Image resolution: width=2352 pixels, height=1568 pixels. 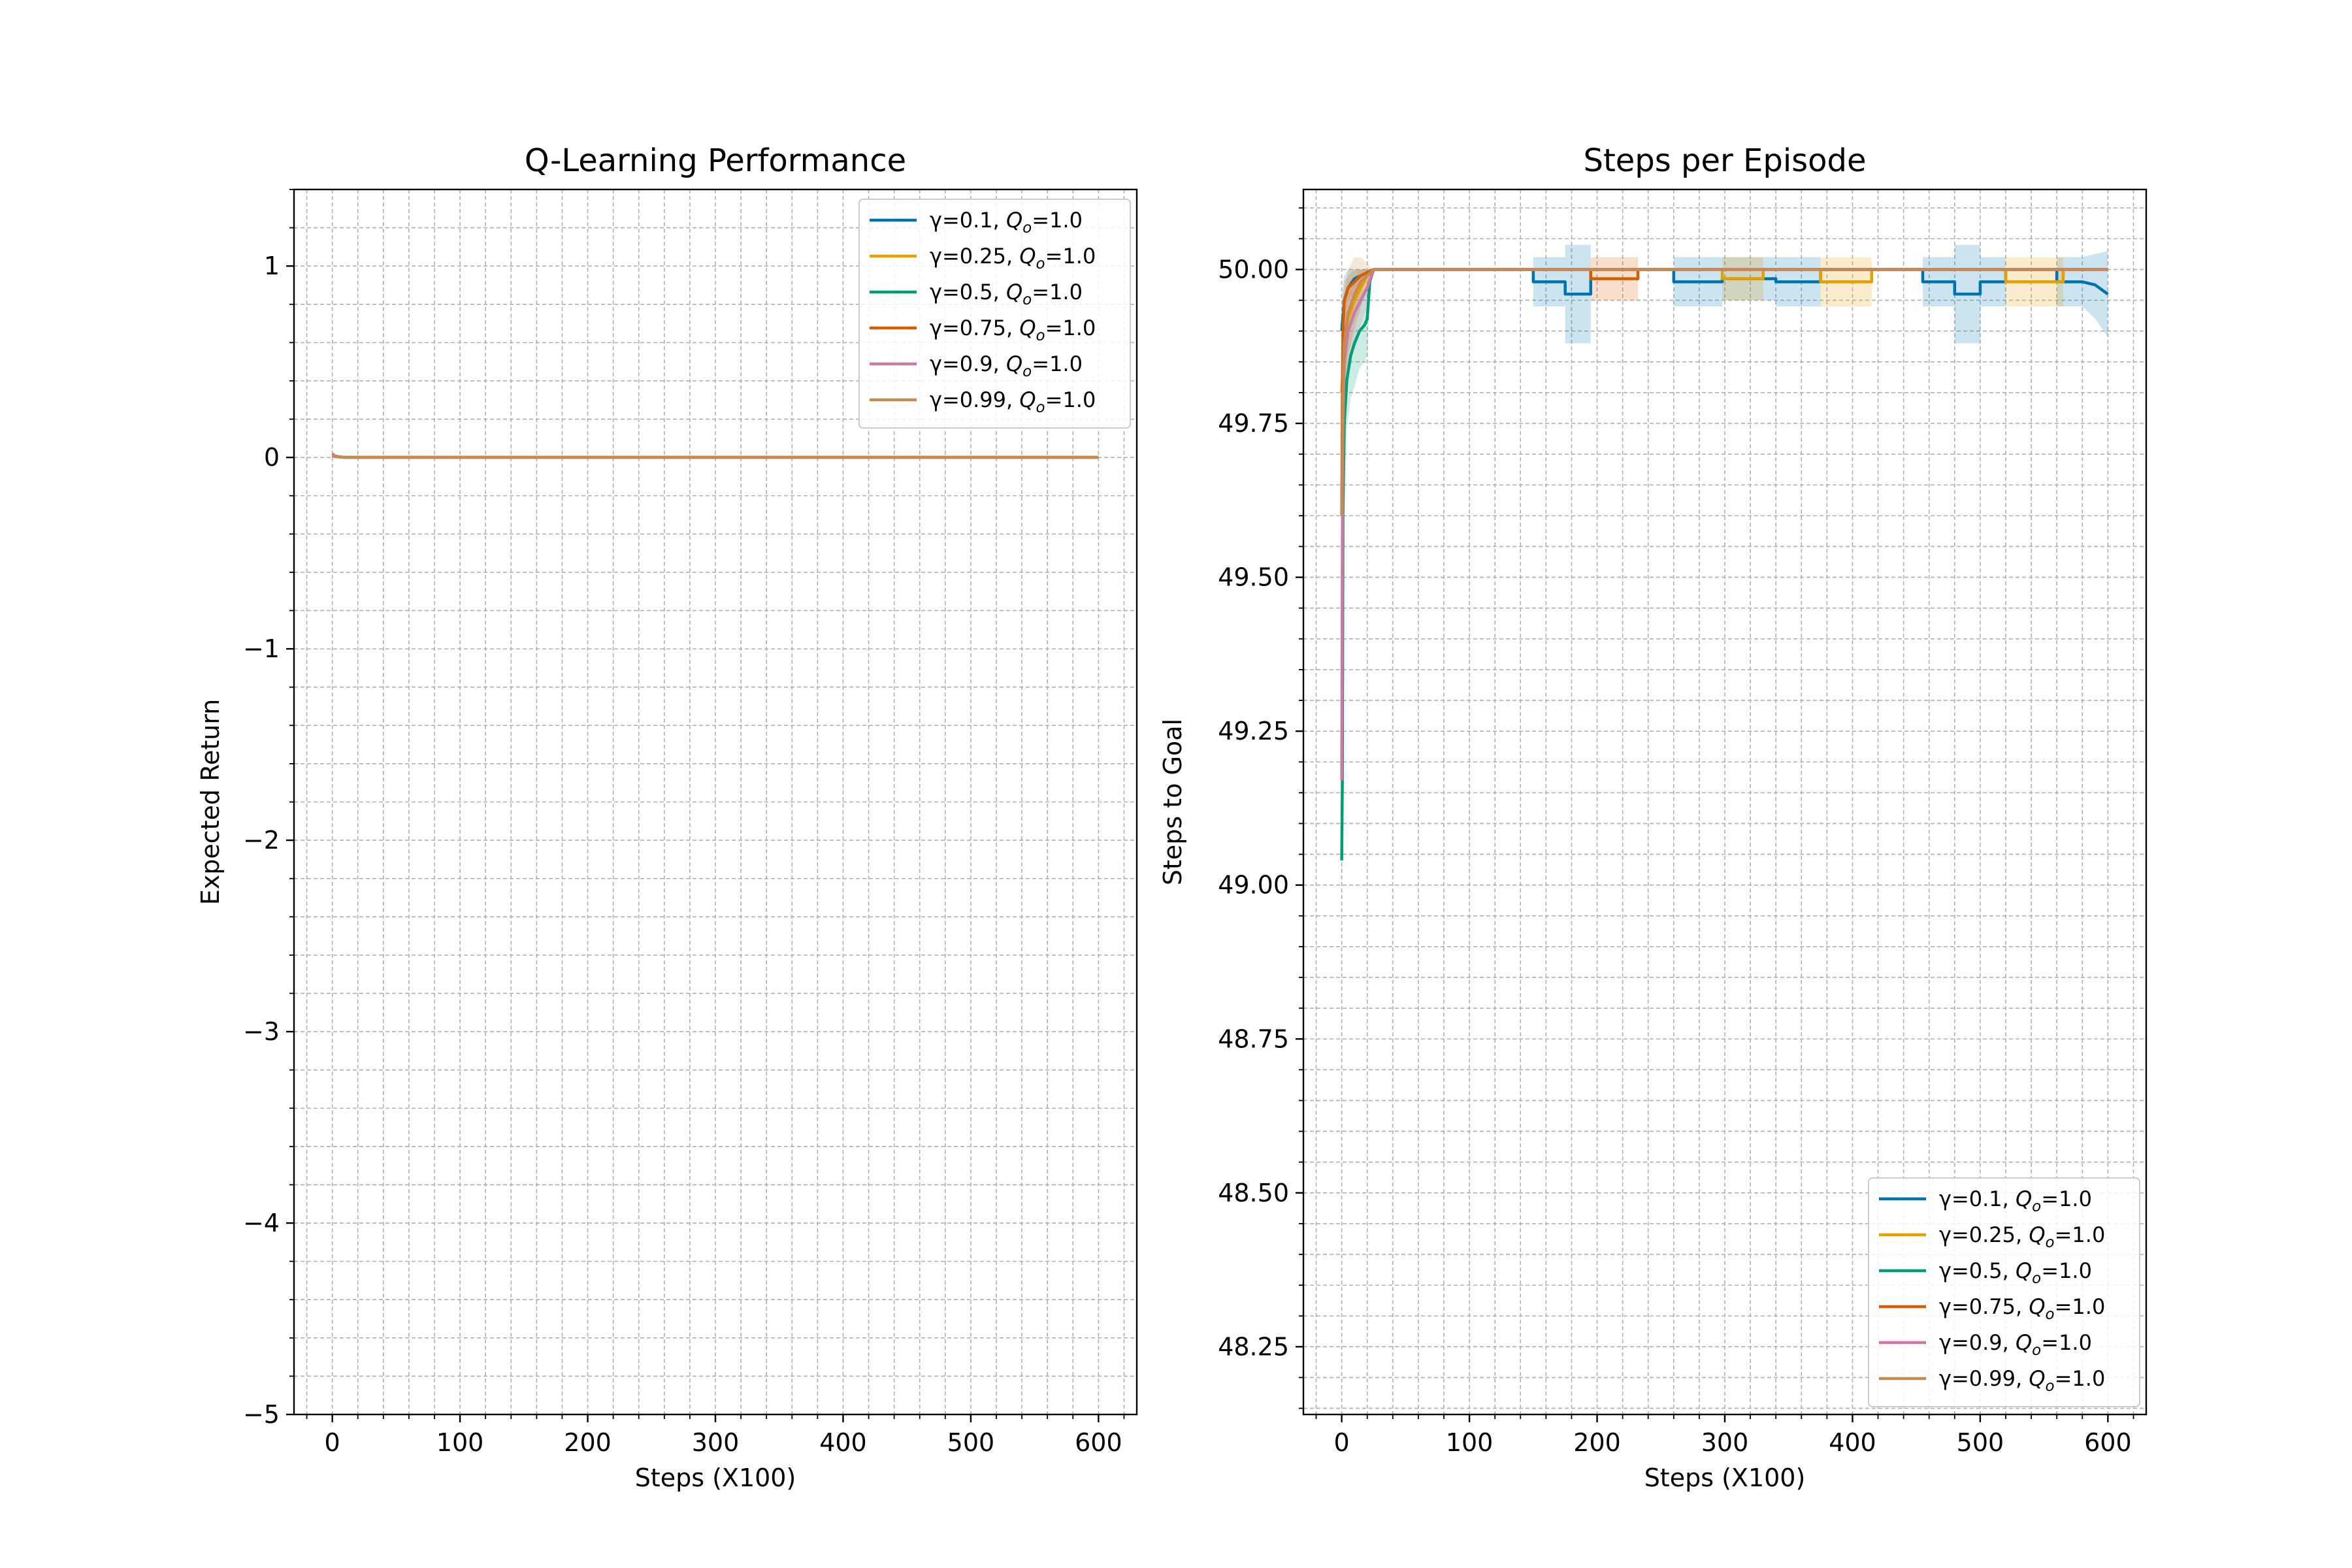 I want to click on y-tick-label: −2, so click(x=261, y=840).